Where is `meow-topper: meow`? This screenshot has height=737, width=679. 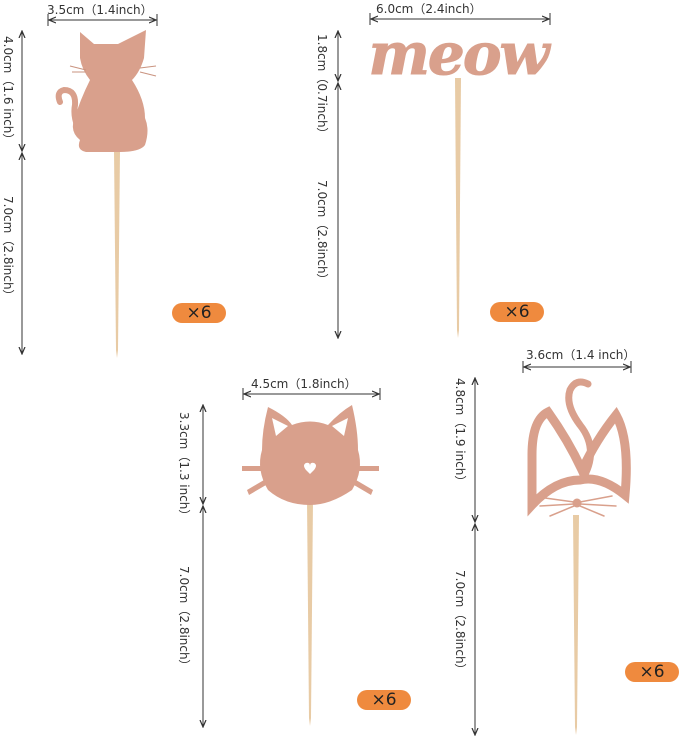
meow-topper: meow is located at coordinates (460, 54).